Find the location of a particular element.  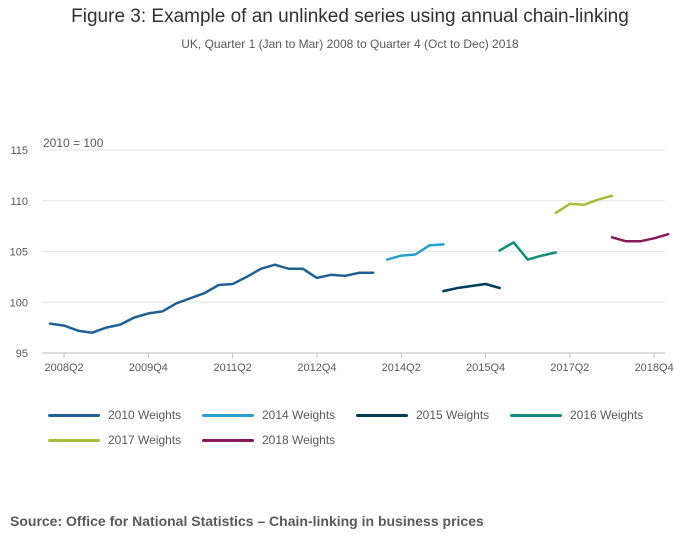

x-tick-label: 2009Q4 is located at coordinates (148, 368).